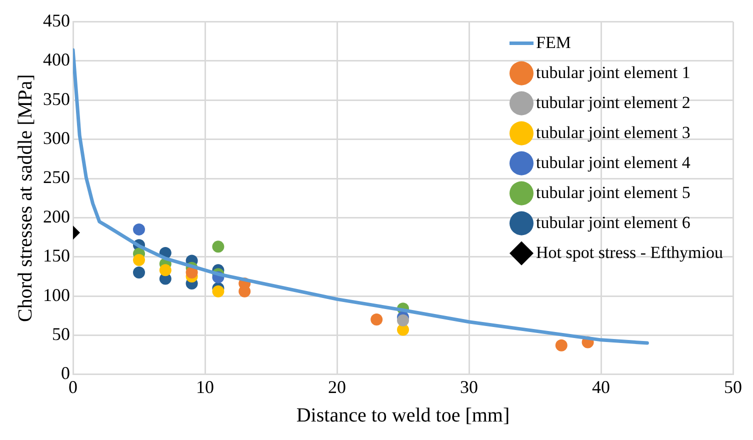 This screenshot has width=753, height=440. What do you see at coordinates (630, 252) in the screenshot?
I see `legend-label: Hot spot stress - Efthymiou` at bounding box center [630, 252].